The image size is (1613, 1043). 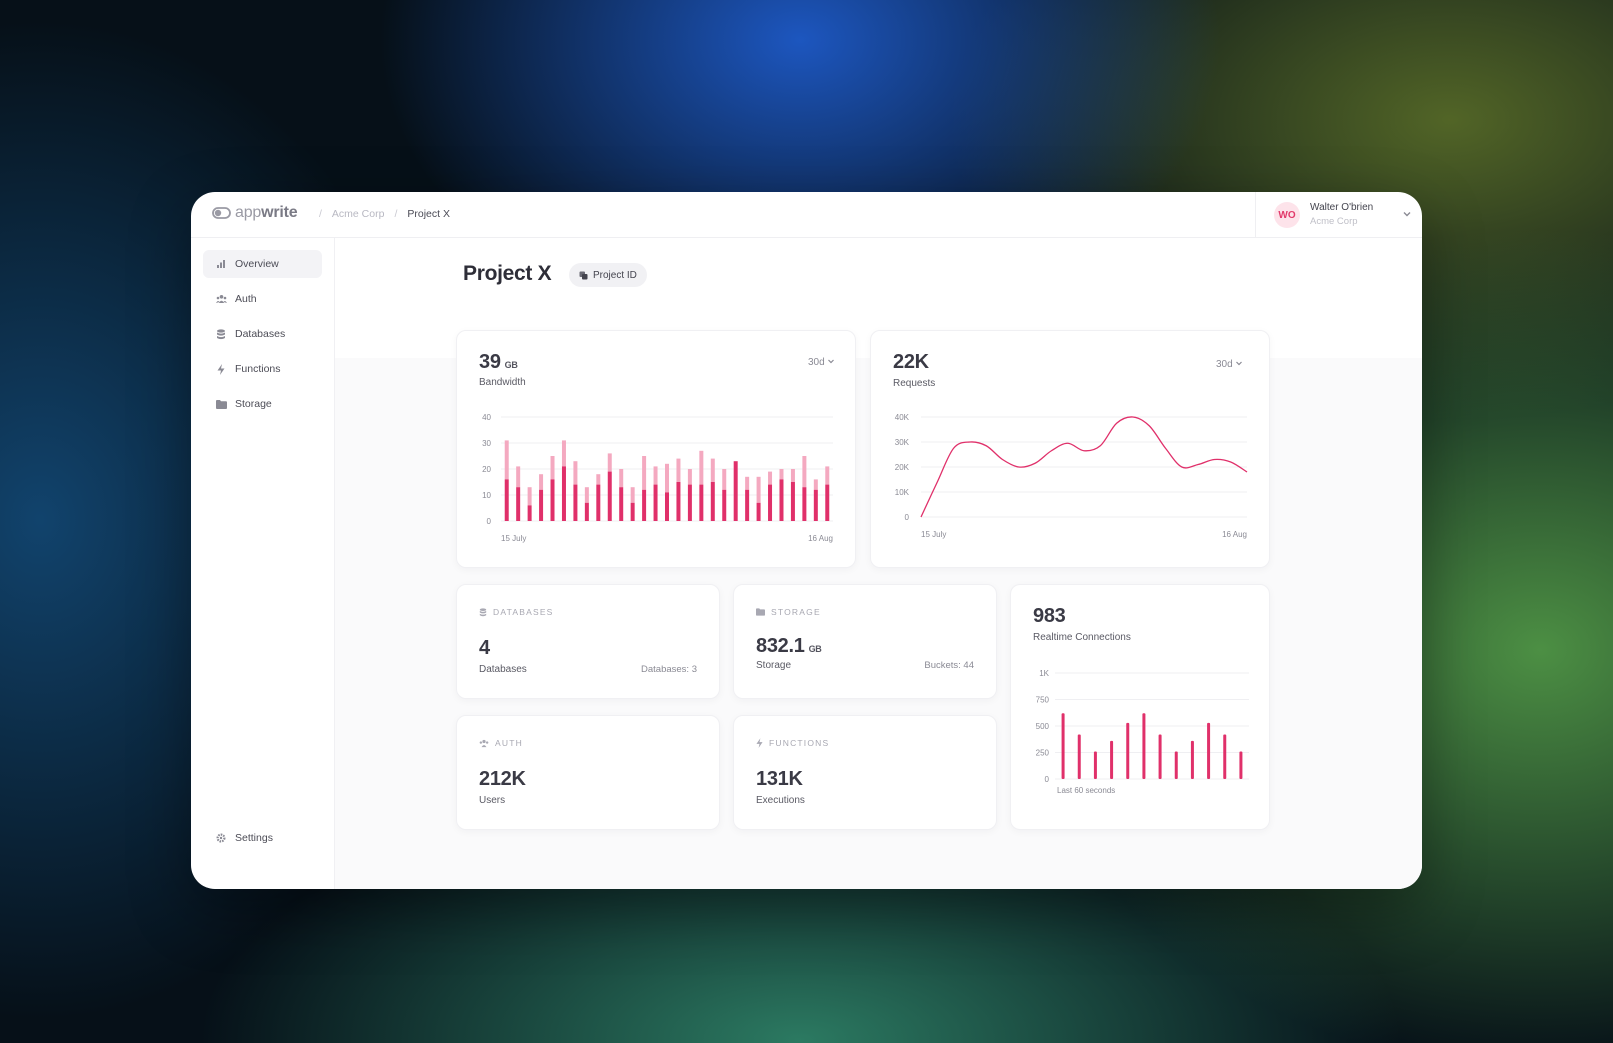 I want to click on breadcrumb-org: Acme Corp, so click(x=358, y=214).